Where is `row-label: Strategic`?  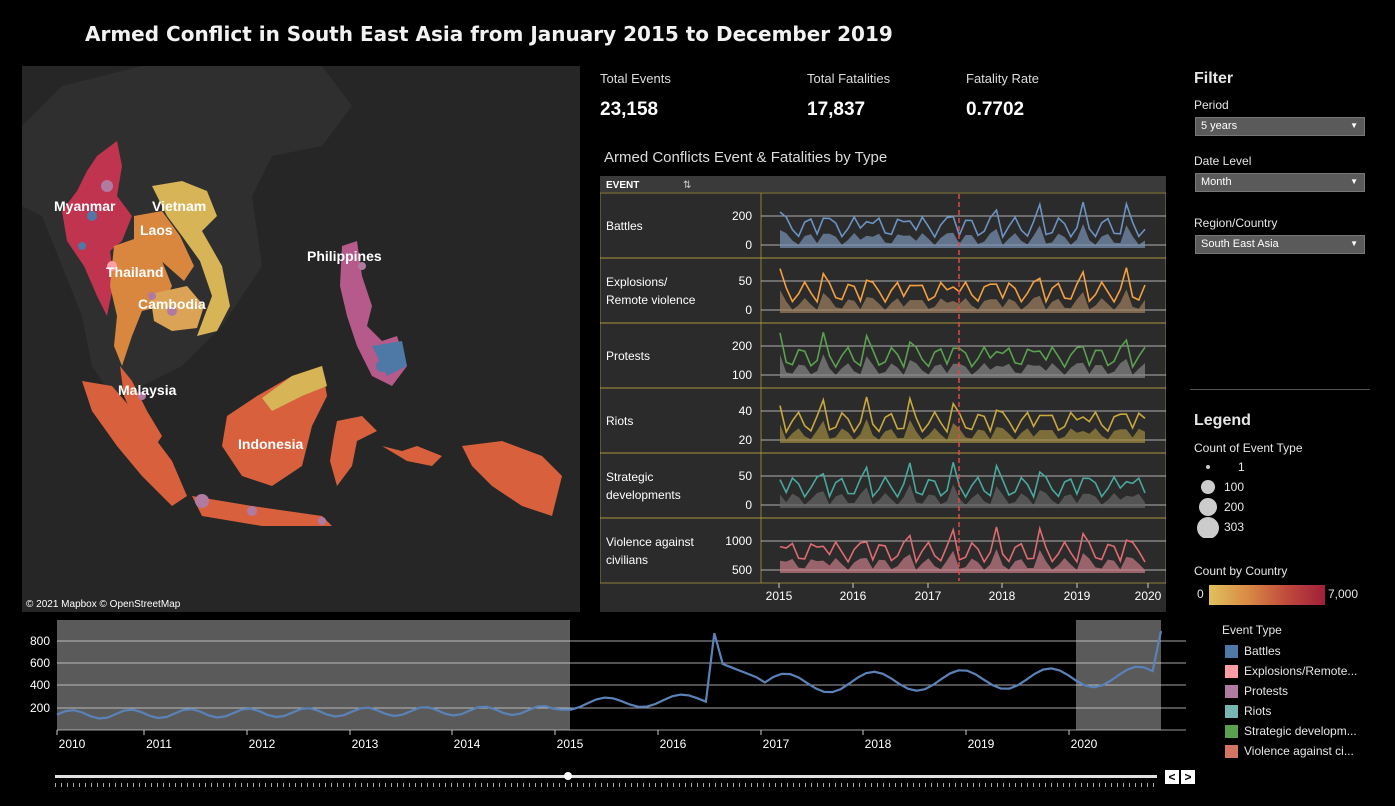
row-label: Strategic is located at coordinates (629, 477).